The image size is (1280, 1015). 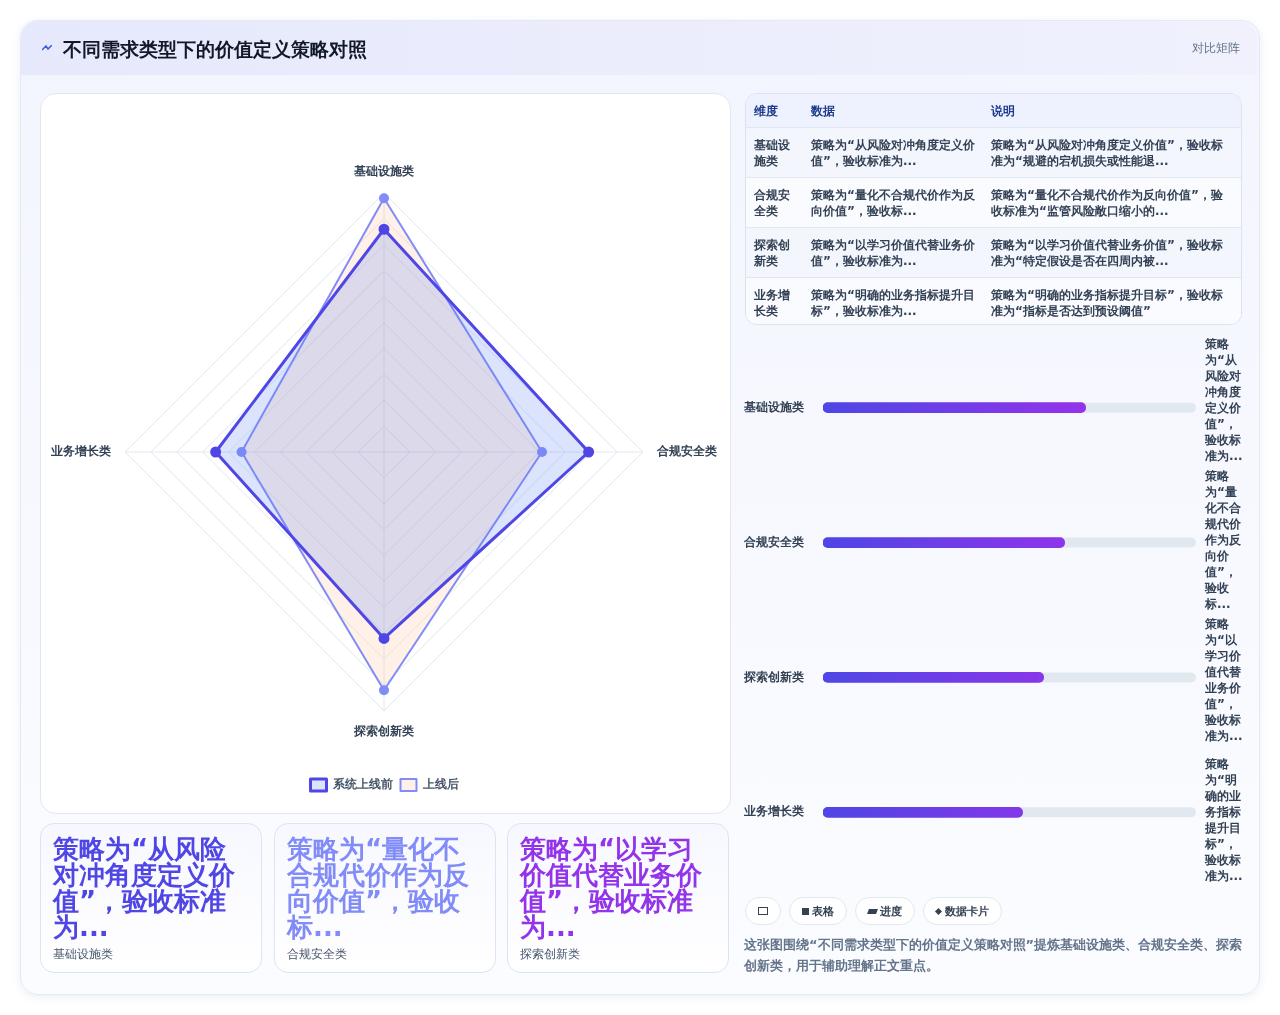 I want to click on spoke-label: 基础设施类, so click(x=383, y=170).